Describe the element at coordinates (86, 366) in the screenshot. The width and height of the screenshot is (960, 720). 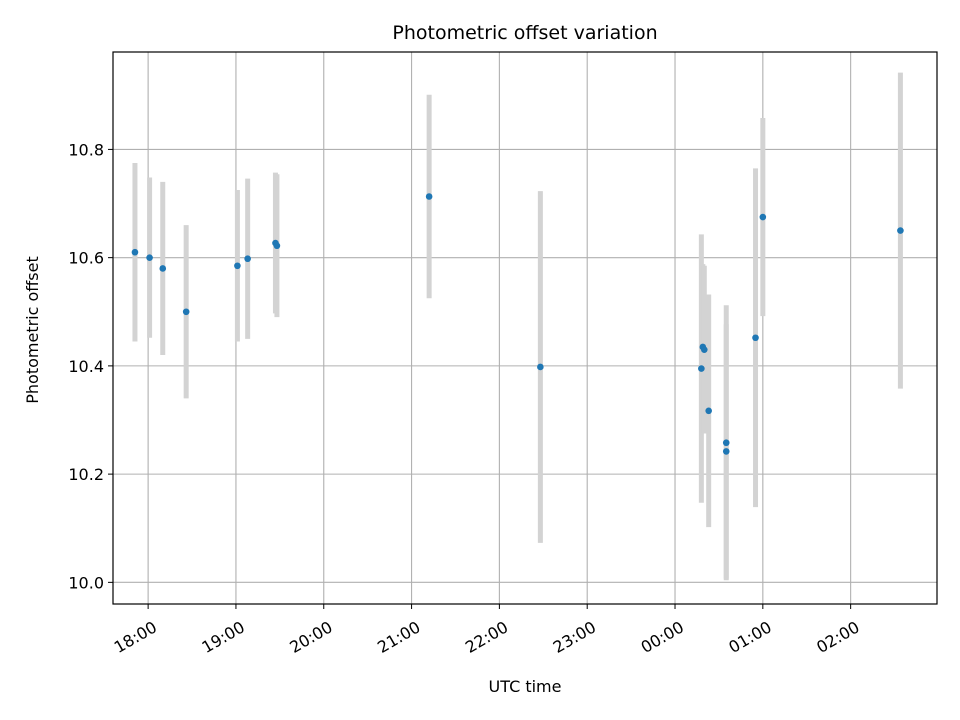
I see `y-tick-label: 10.4` at that location.